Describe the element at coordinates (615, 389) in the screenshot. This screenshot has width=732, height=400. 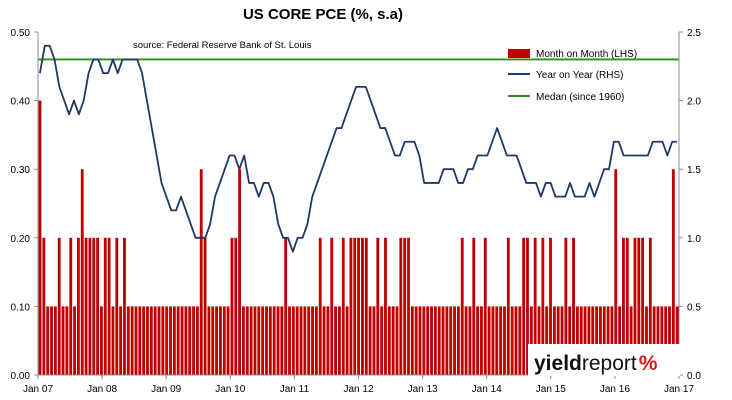
I see `x-tick-label: Jan 16` at that location.